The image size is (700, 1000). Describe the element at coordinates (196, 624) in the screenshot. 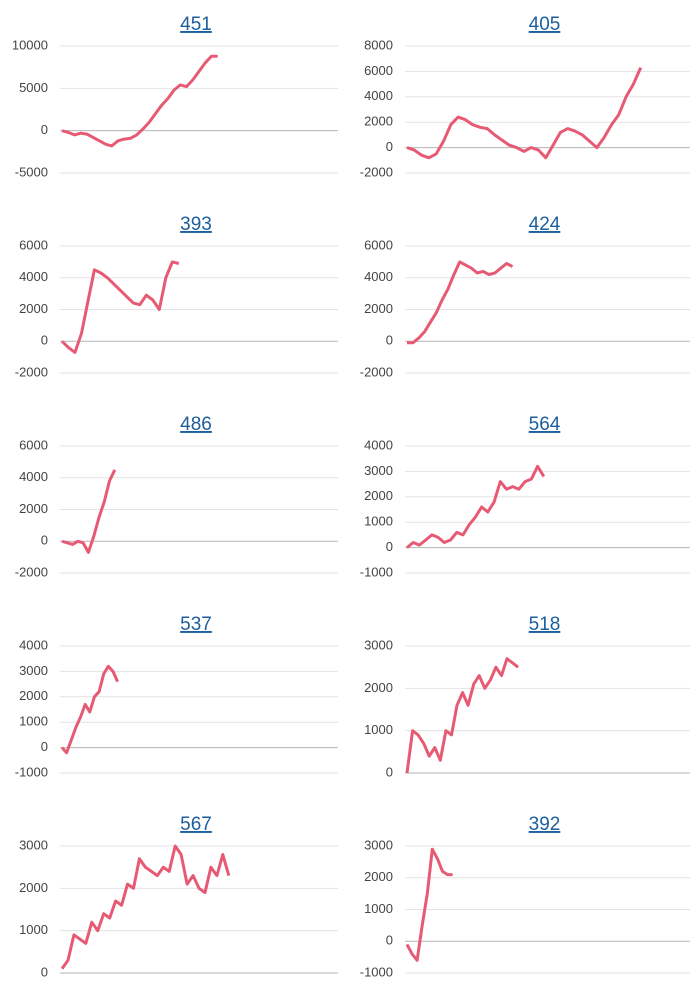

I see `chart-title: 537` at that location.